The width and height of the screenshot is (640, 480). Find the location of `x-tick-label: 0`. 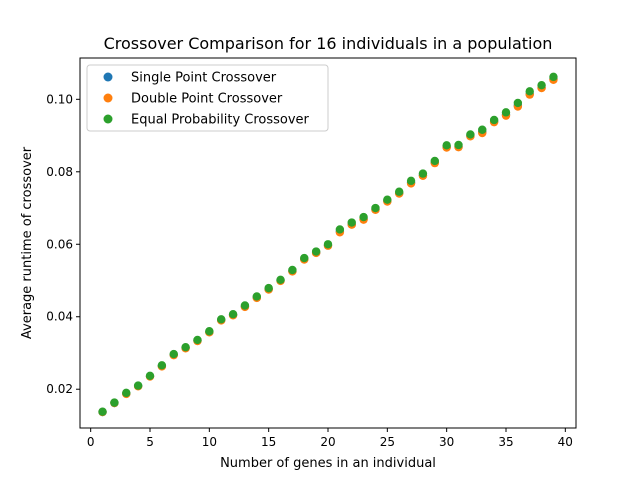

x-tick-label: 0 is located at coordinates (91, 442).